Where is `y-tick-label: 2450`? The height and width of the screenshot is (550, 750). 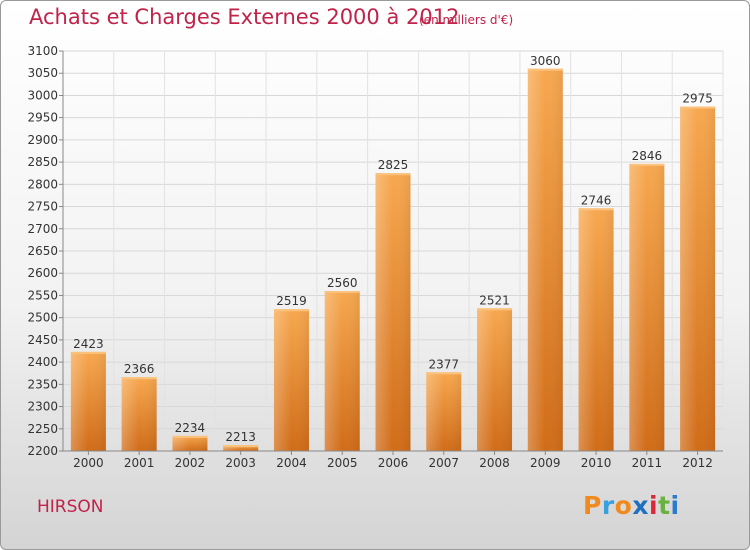
y-tick-label: 2450 is located at coordinates (42, 340).